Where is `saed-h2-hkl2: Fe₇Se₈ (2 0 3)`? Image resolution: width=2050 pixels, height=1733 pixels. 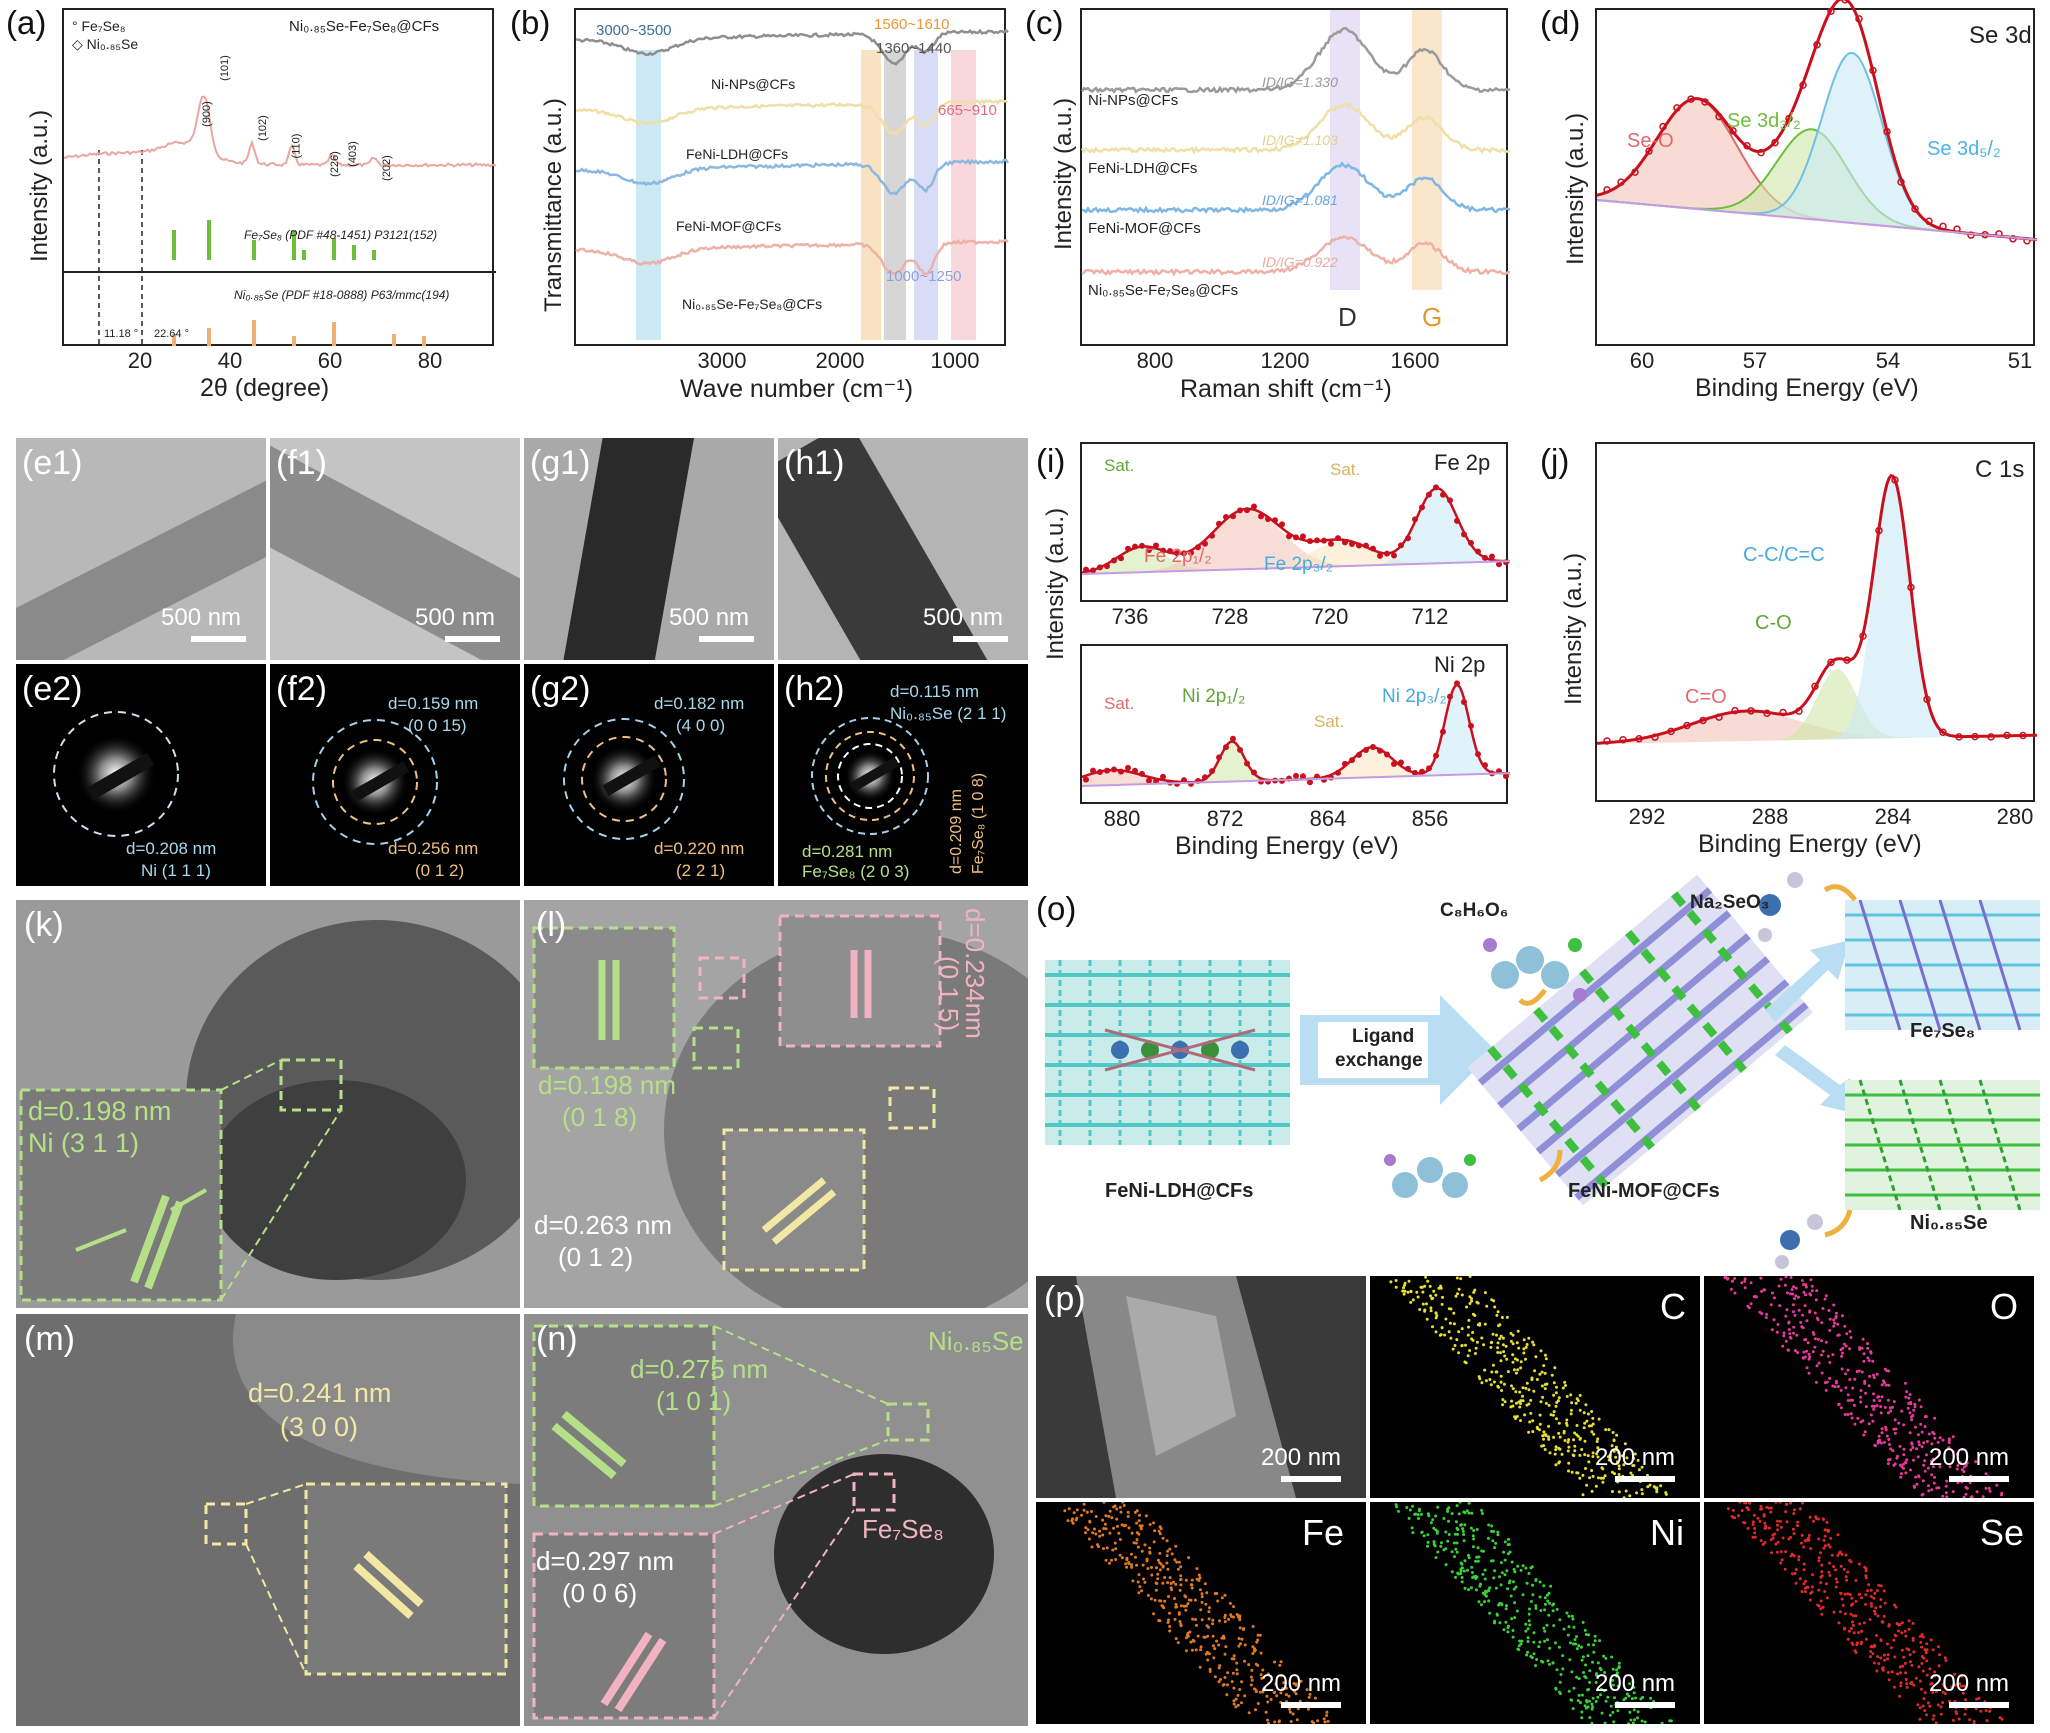 saed-h2-hkl2: Fe₇Se₈ (2 0 3) is located at coordinates (856, 871).